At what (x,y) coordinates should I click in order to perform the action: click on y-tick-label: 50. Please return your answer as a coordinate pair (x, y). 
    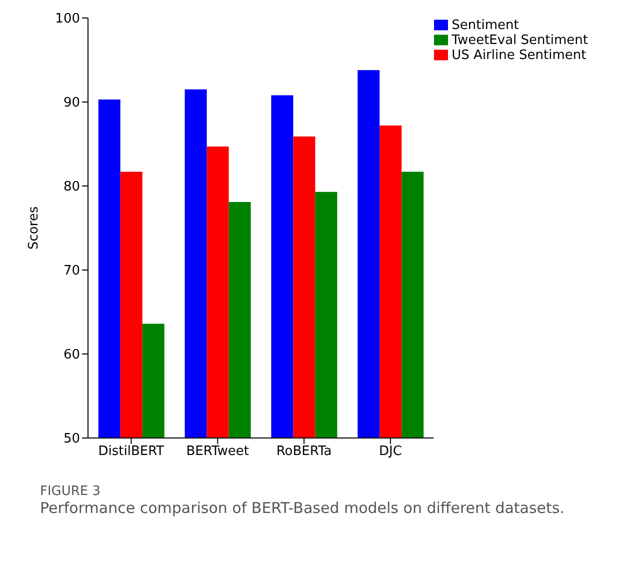
    Looking at the image, I should click on (71, 439).